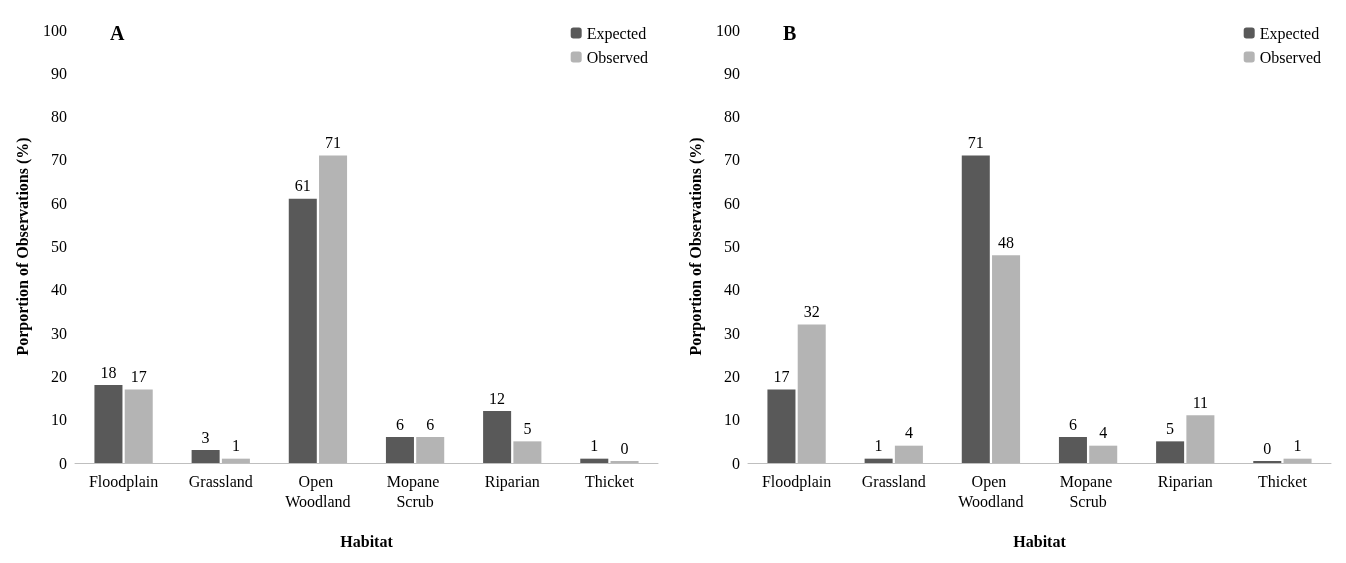 This screenshot has width=1346, height=563. What do you see at coordinates (108, 372) in the screenshot?
I see `data-label: 18` at bounding box center [108, 372].